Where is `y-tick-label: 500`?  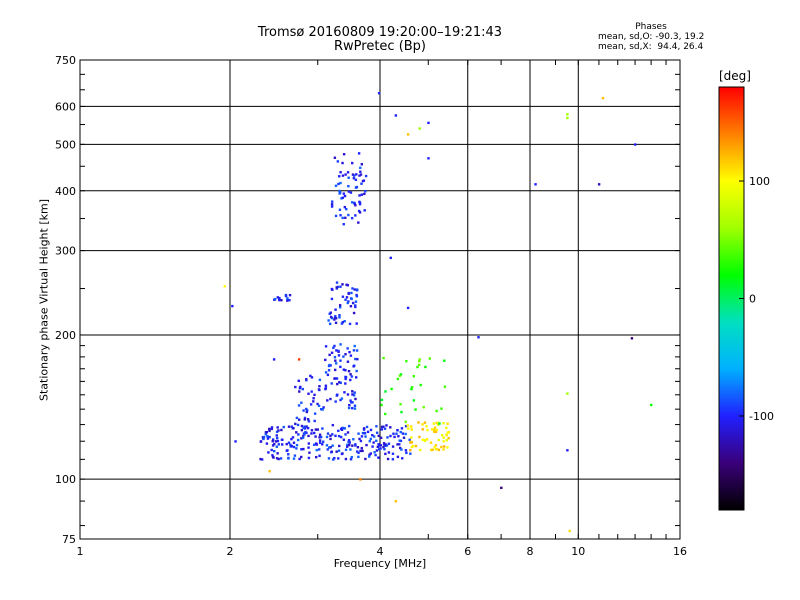 y-tick-label: 500 is located at coordinates (65, 144).